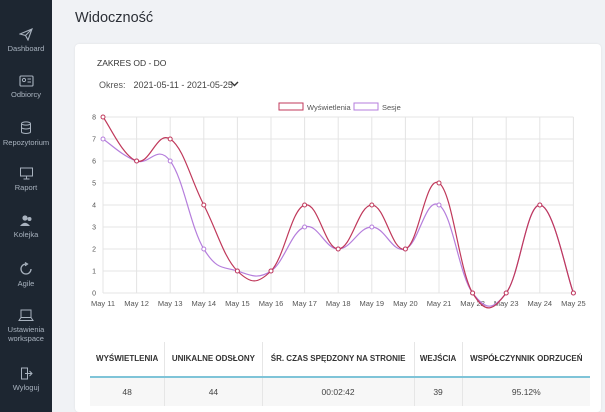 This screenshot has height=412, width=605. I want to click on x-tick-label: May 25, so click(573, 303).